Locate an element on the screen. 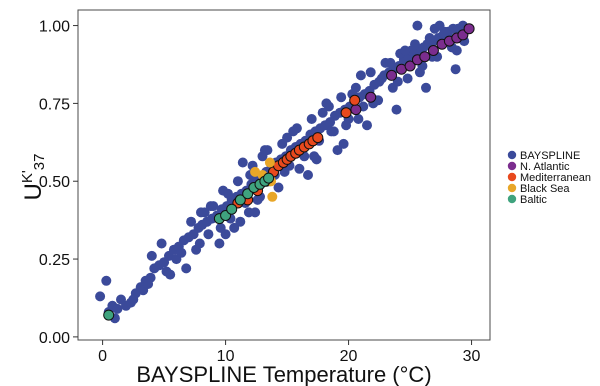 The image size is (600, 386). legend-label-baltic: Baltic is located at coordinates (533, 200).